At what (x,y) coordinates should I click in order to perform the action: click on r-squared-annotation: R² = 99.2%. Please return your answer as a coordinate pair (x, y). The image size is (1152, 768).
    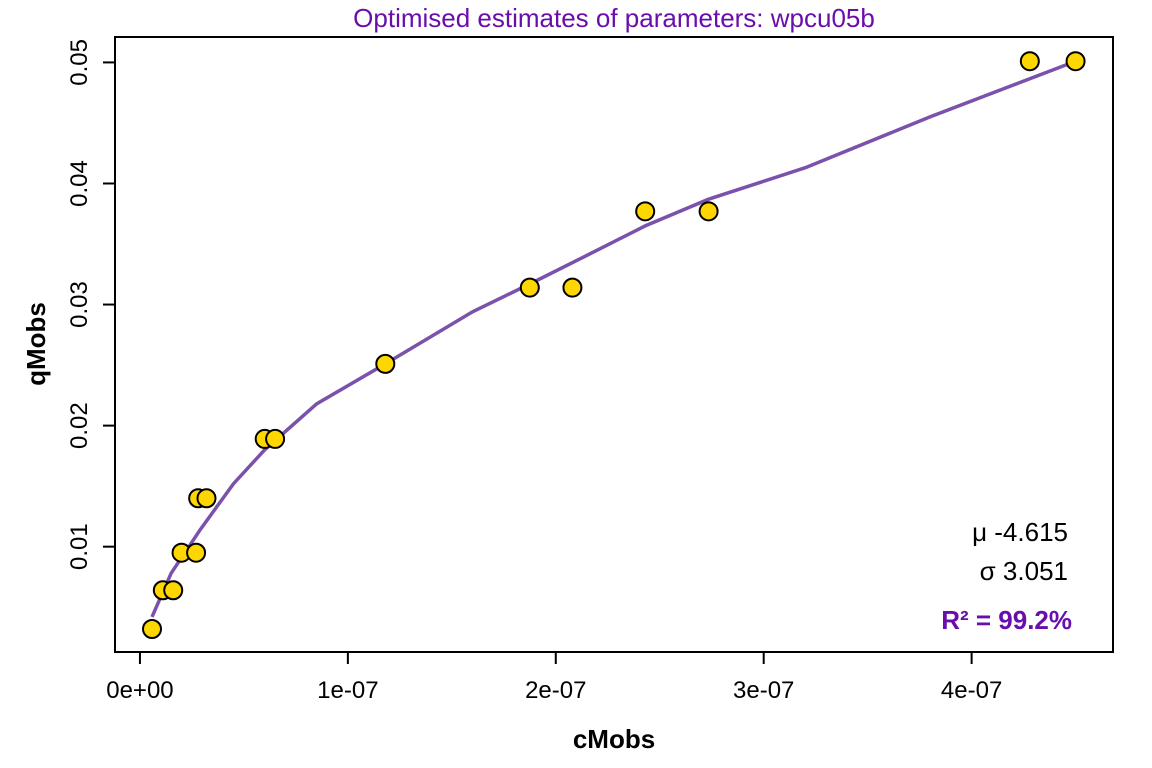
    Looking at the image, I should click on (1006, 620).